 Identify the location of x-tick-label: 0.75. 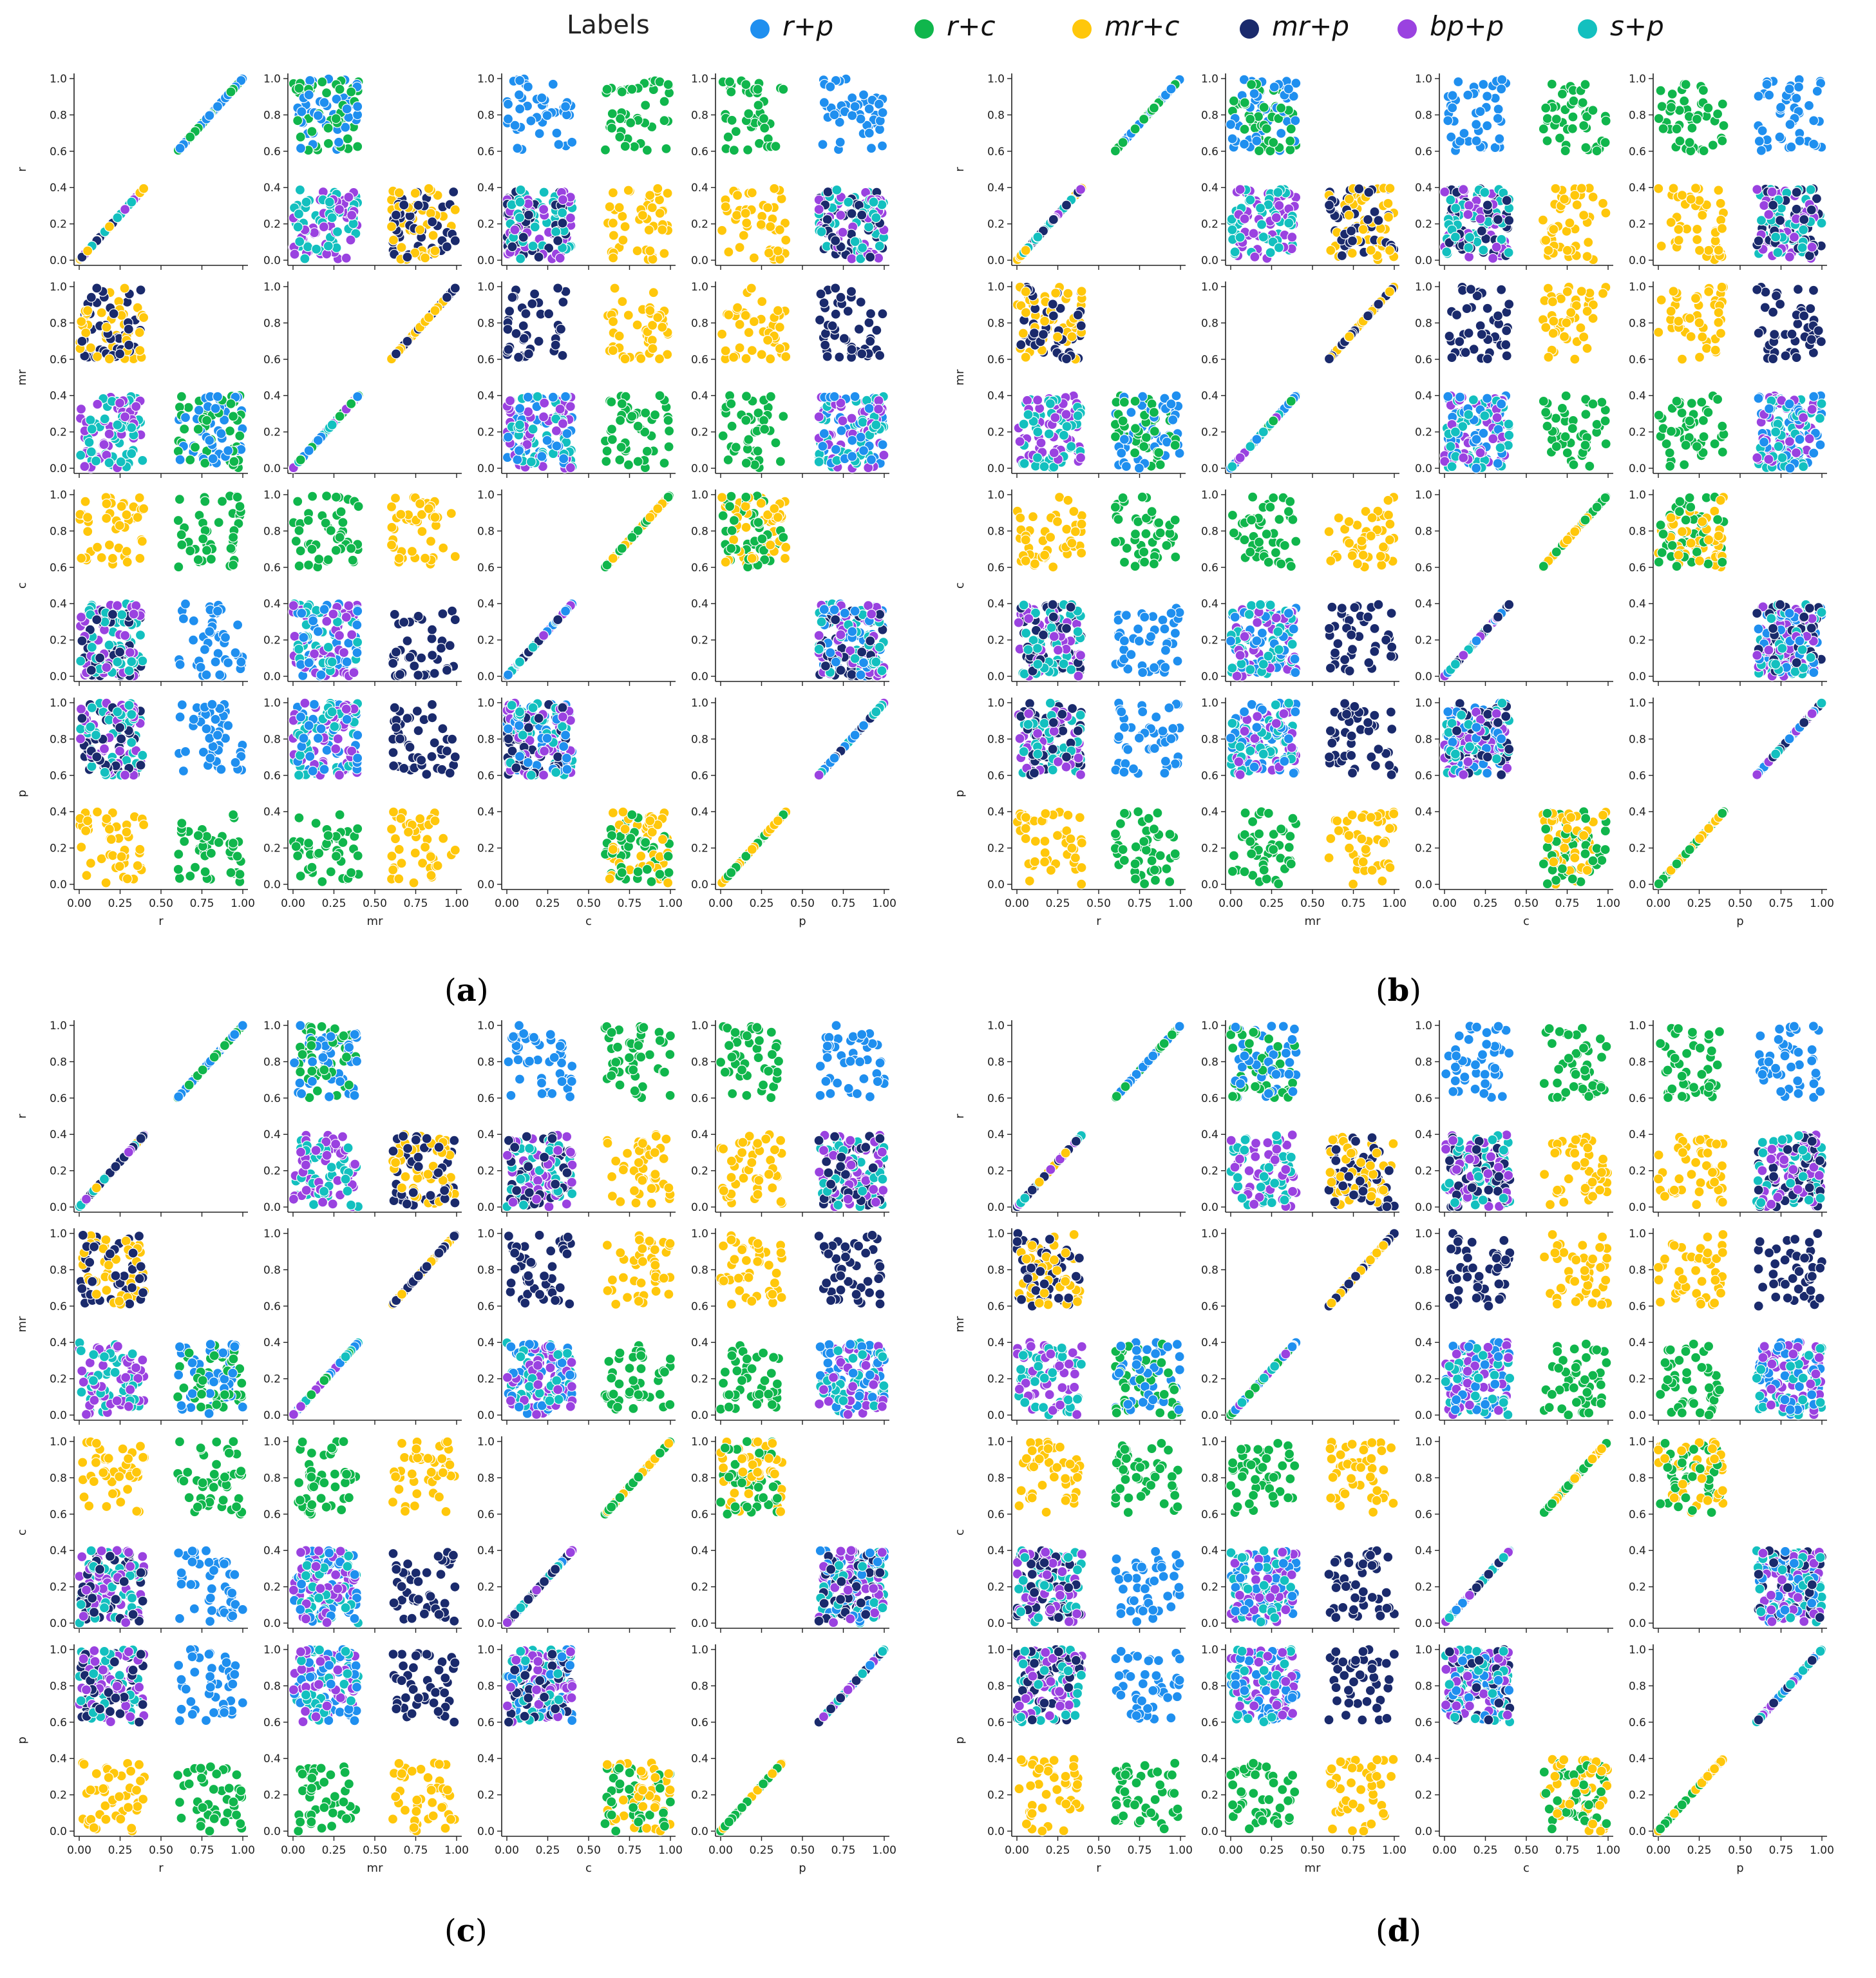
(630, 903).